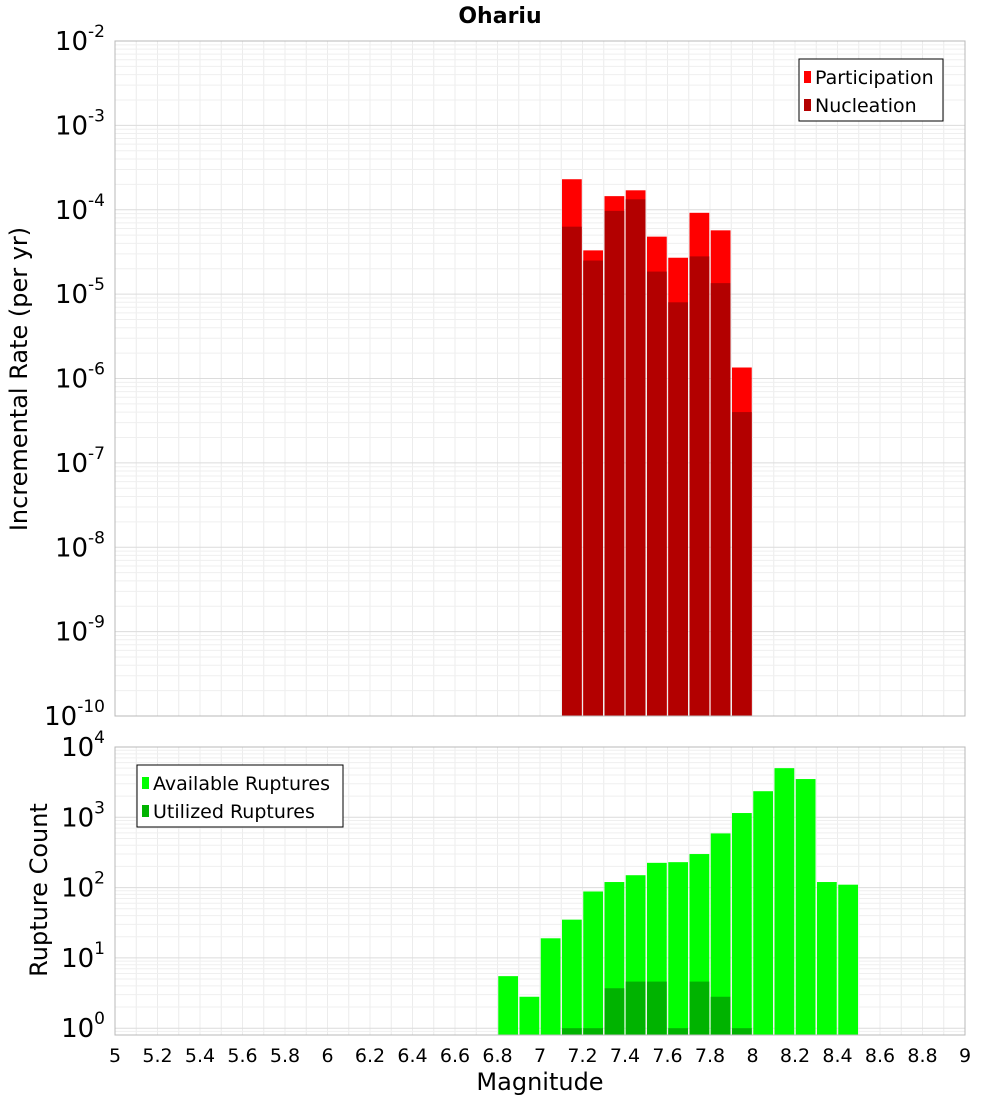 This screenshot has width=1000, height=1100. Describe the element at coordinates (837, 1056) in the screenshot. I see `x-tick-label: 8.4` at that location.